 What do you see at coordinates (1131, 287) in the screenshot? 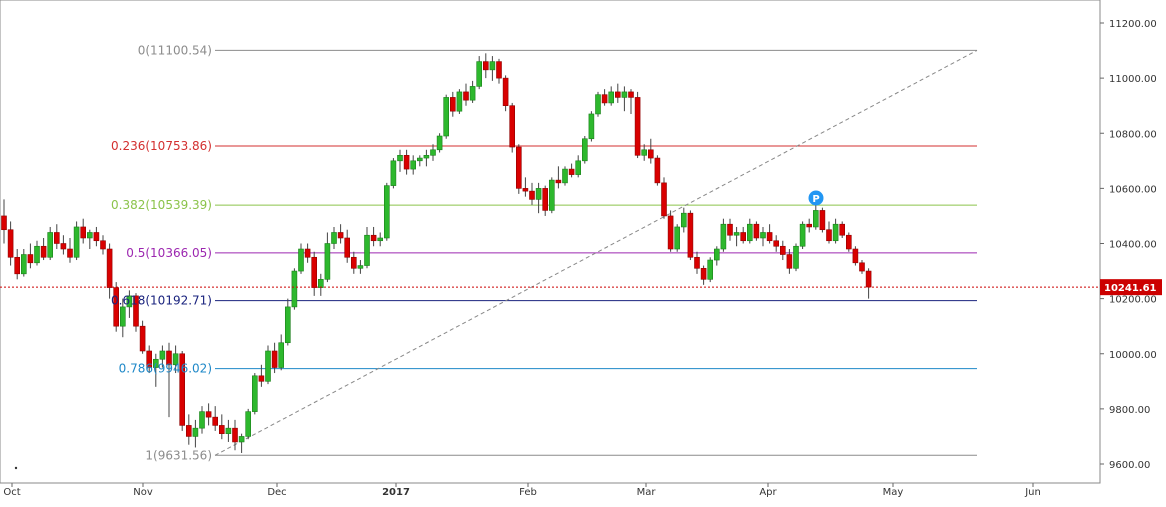
I see `current-price-badge` at bounding box center [1131, 287].